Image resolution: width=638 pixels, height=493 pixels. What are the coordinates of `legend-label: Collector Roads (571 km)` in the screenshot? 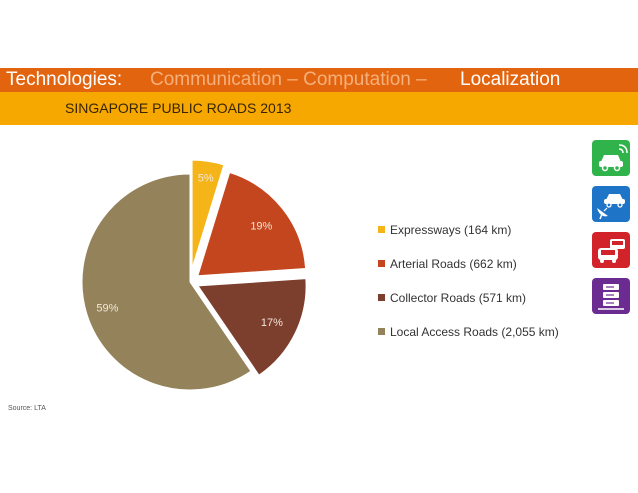 It's located at (458, 298).